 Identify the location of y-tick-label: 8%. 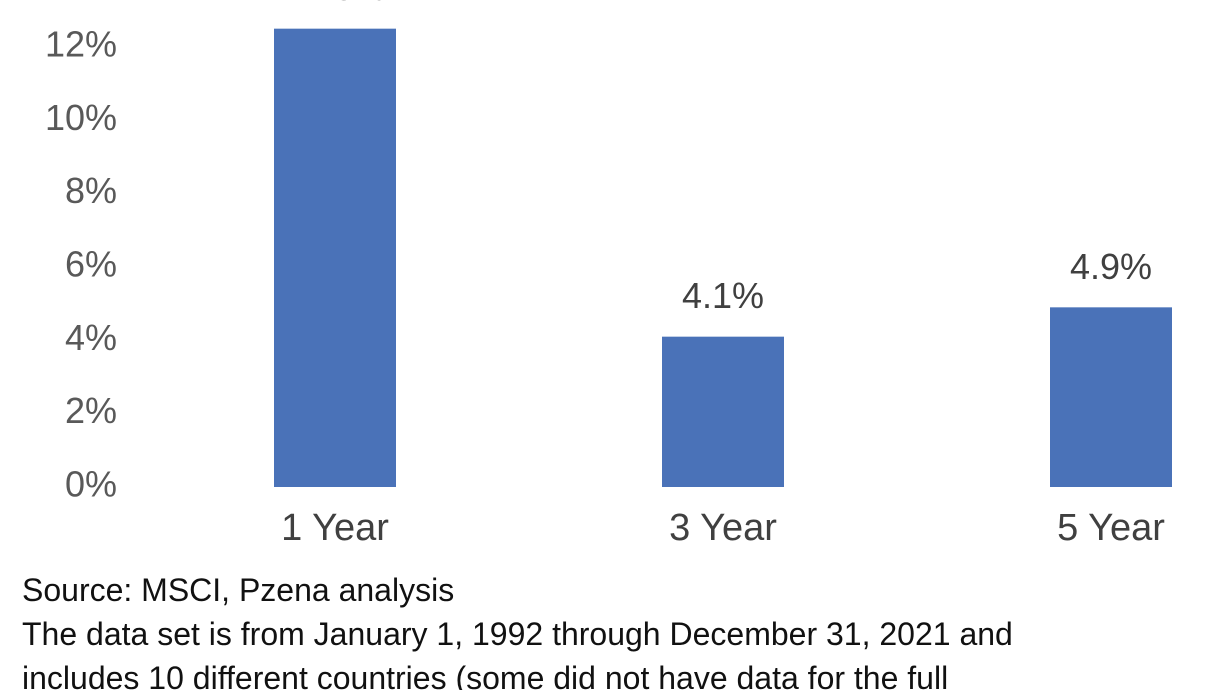
(91, 190).